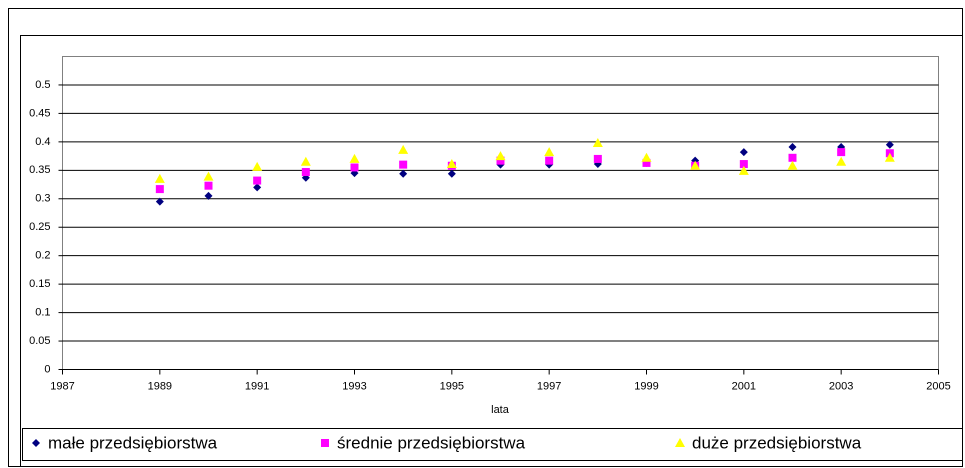 The width and height of the screenshot is (965, 468). I want to click on legend-item: duże przedsiębiorstwa, so click(768, 442).